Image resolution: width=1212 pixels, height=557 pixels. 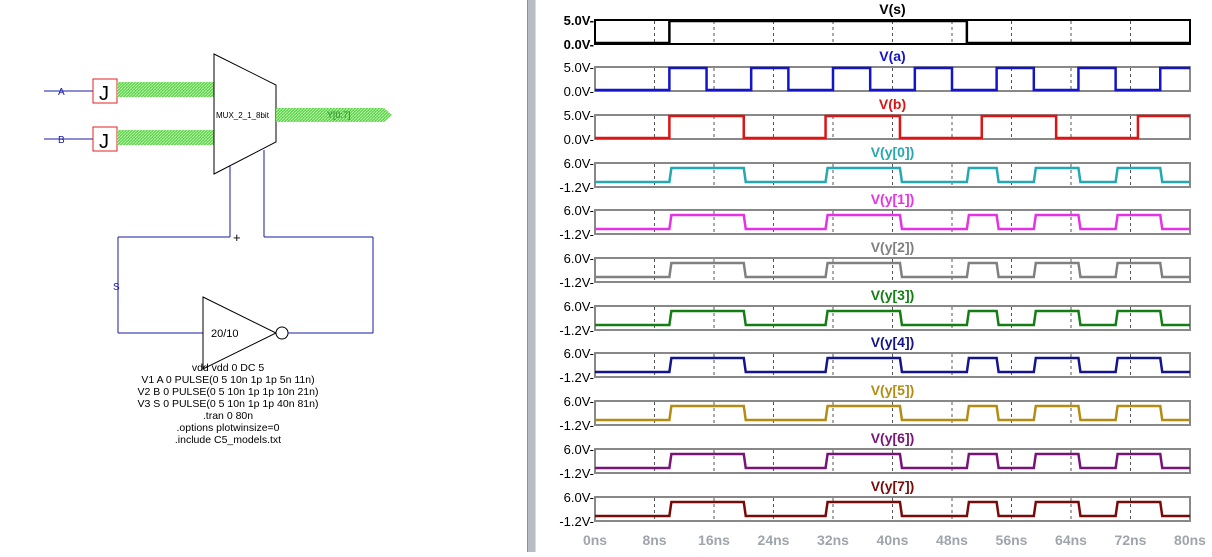 What do you see at coordinates (654, 540) in the screenshot?
I see `x-tick-label: 8ns` at bounding box center [654, 540].